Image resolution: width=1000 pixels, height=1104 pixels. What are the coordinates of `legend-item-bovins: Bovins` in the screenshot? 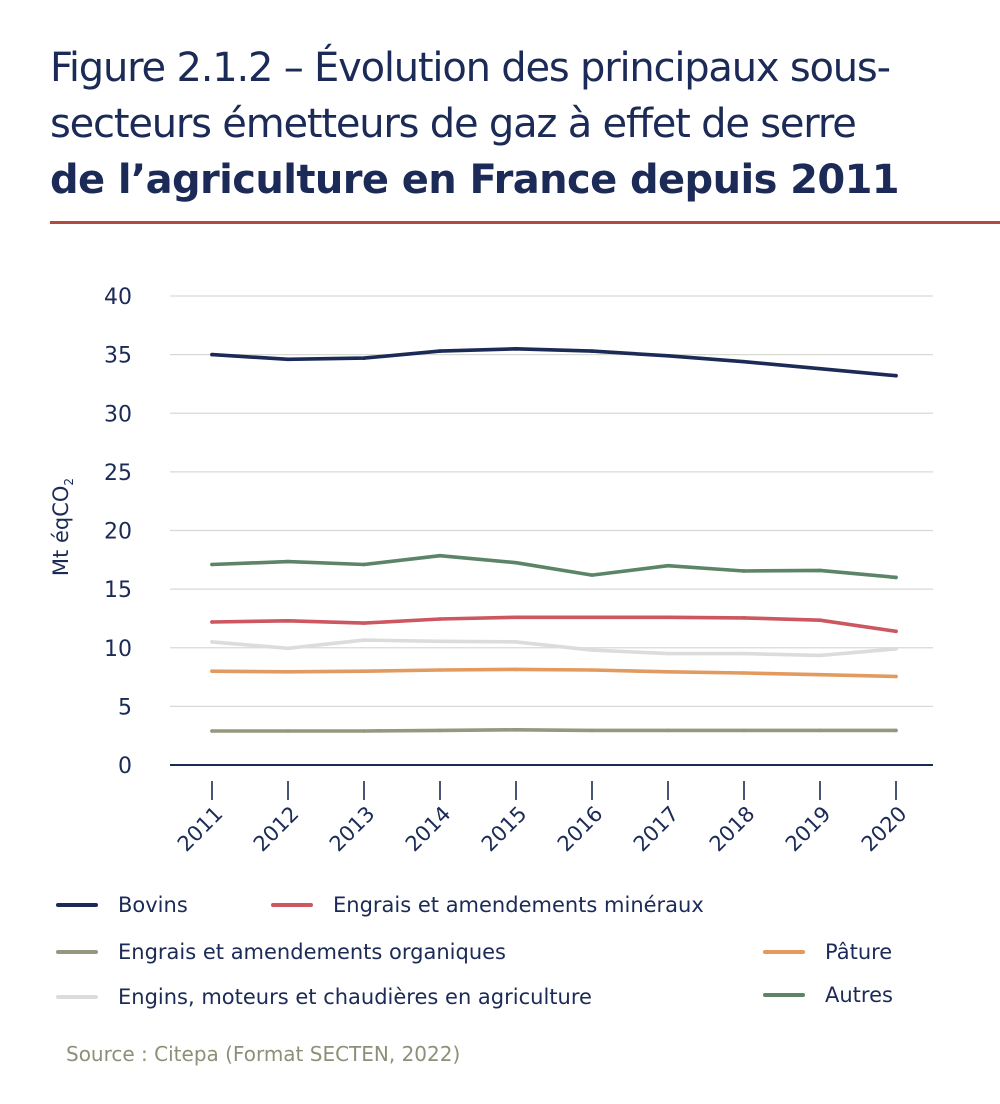 It's located at (122, 905).